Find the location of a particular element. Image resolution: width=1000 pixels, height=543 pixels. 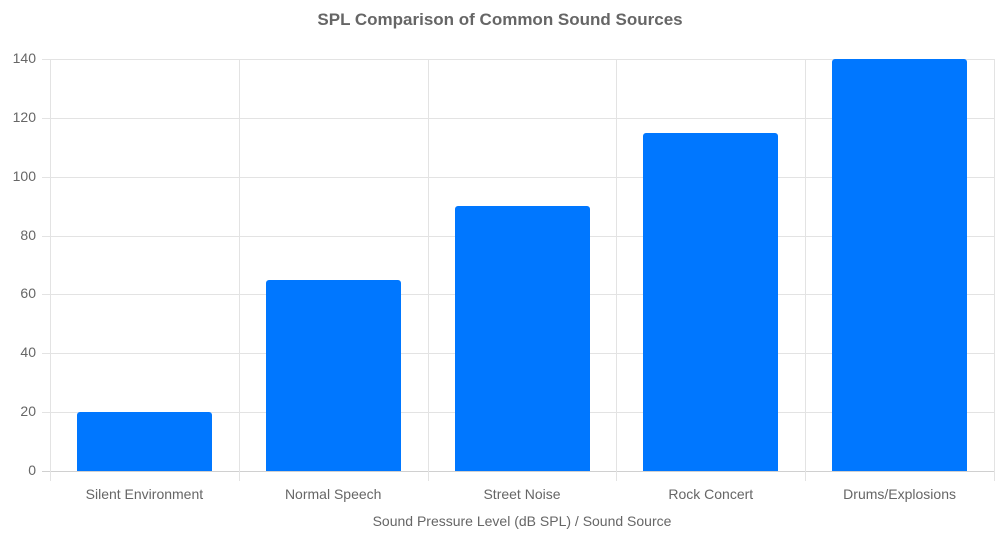

x-tick-label: Street Noise is located at coordinates (522, 494).